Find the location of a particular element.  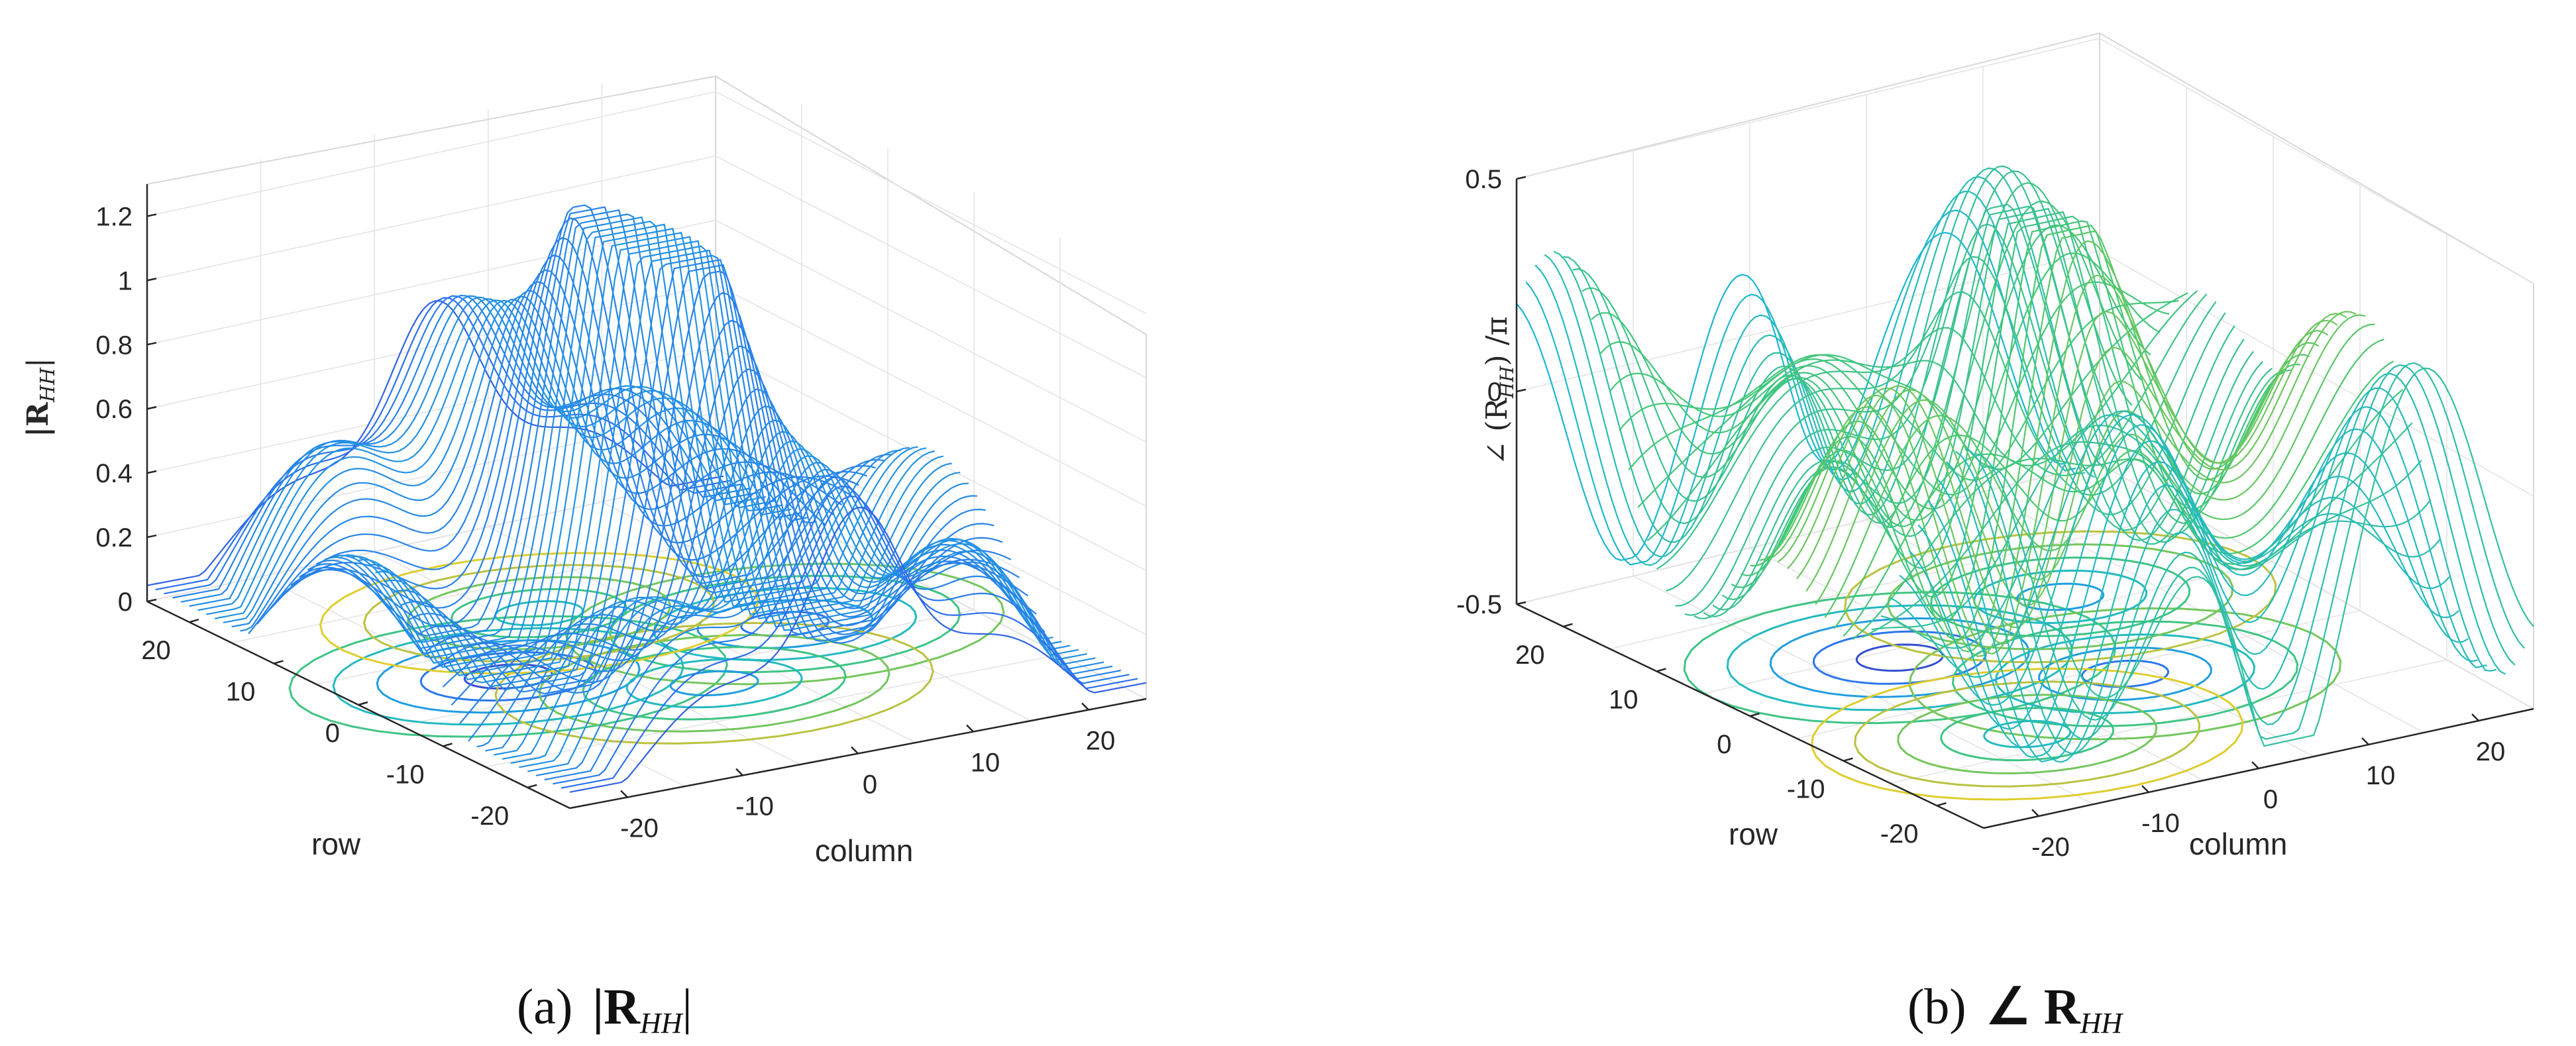

svg-text: |RHH| is located at coordinates (40, 397).